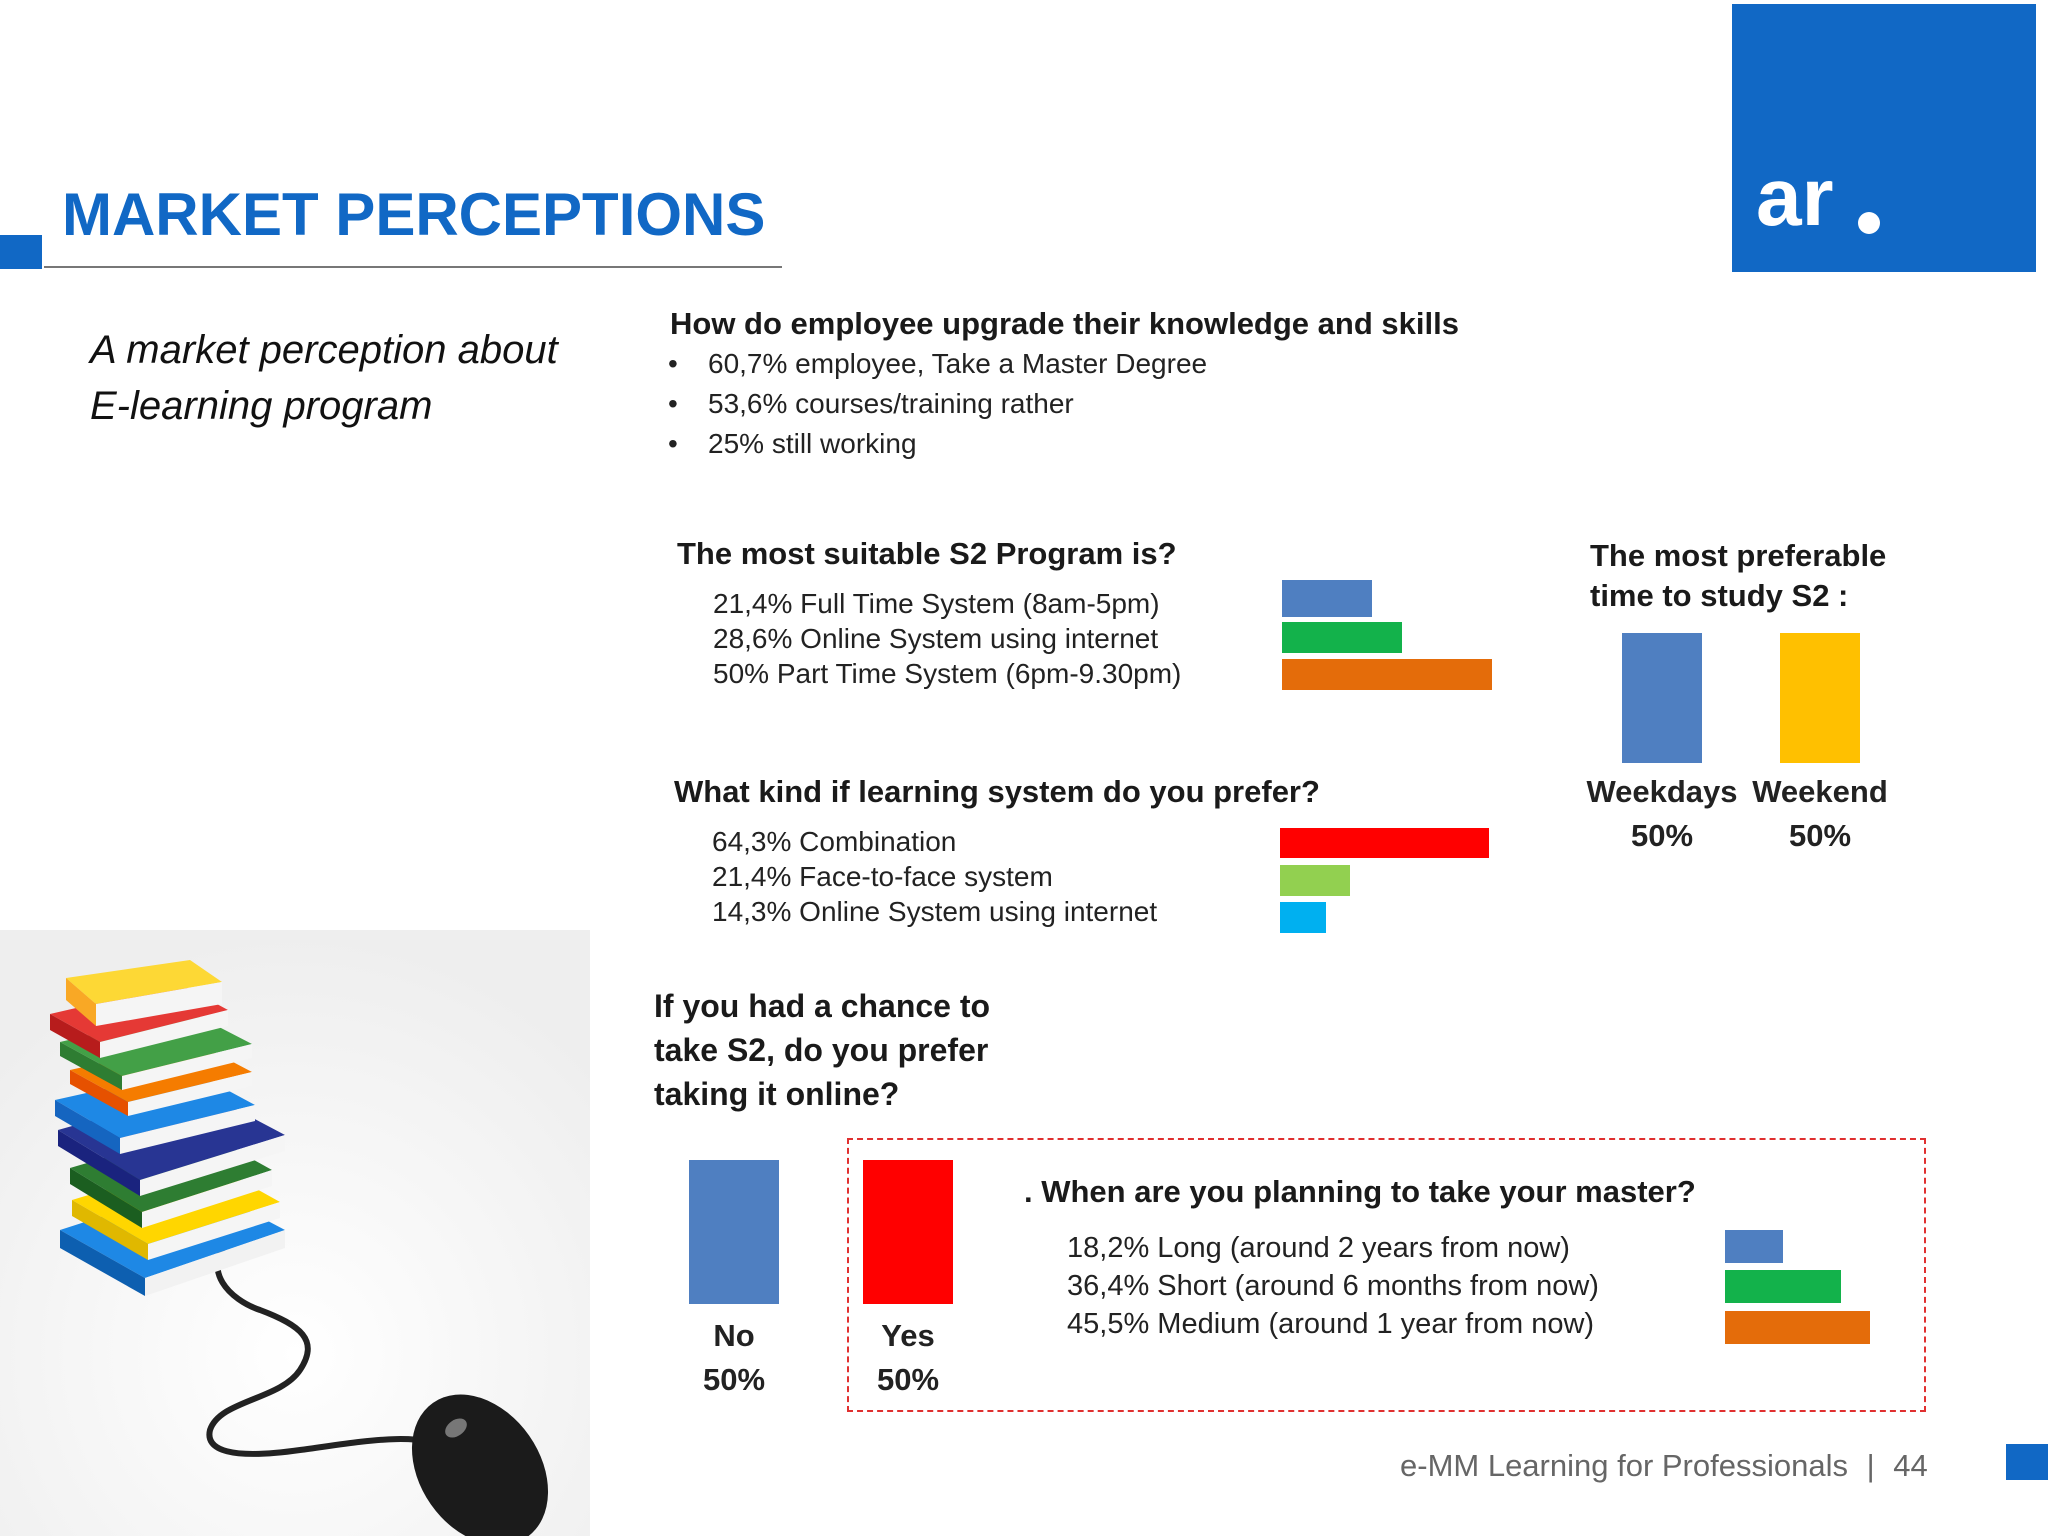 The image size is (2048, 1536). What do you see at coordinates (908, 1335) in the screenshot?
I see `online-label: Yes` at bounding box center [908, 1335].